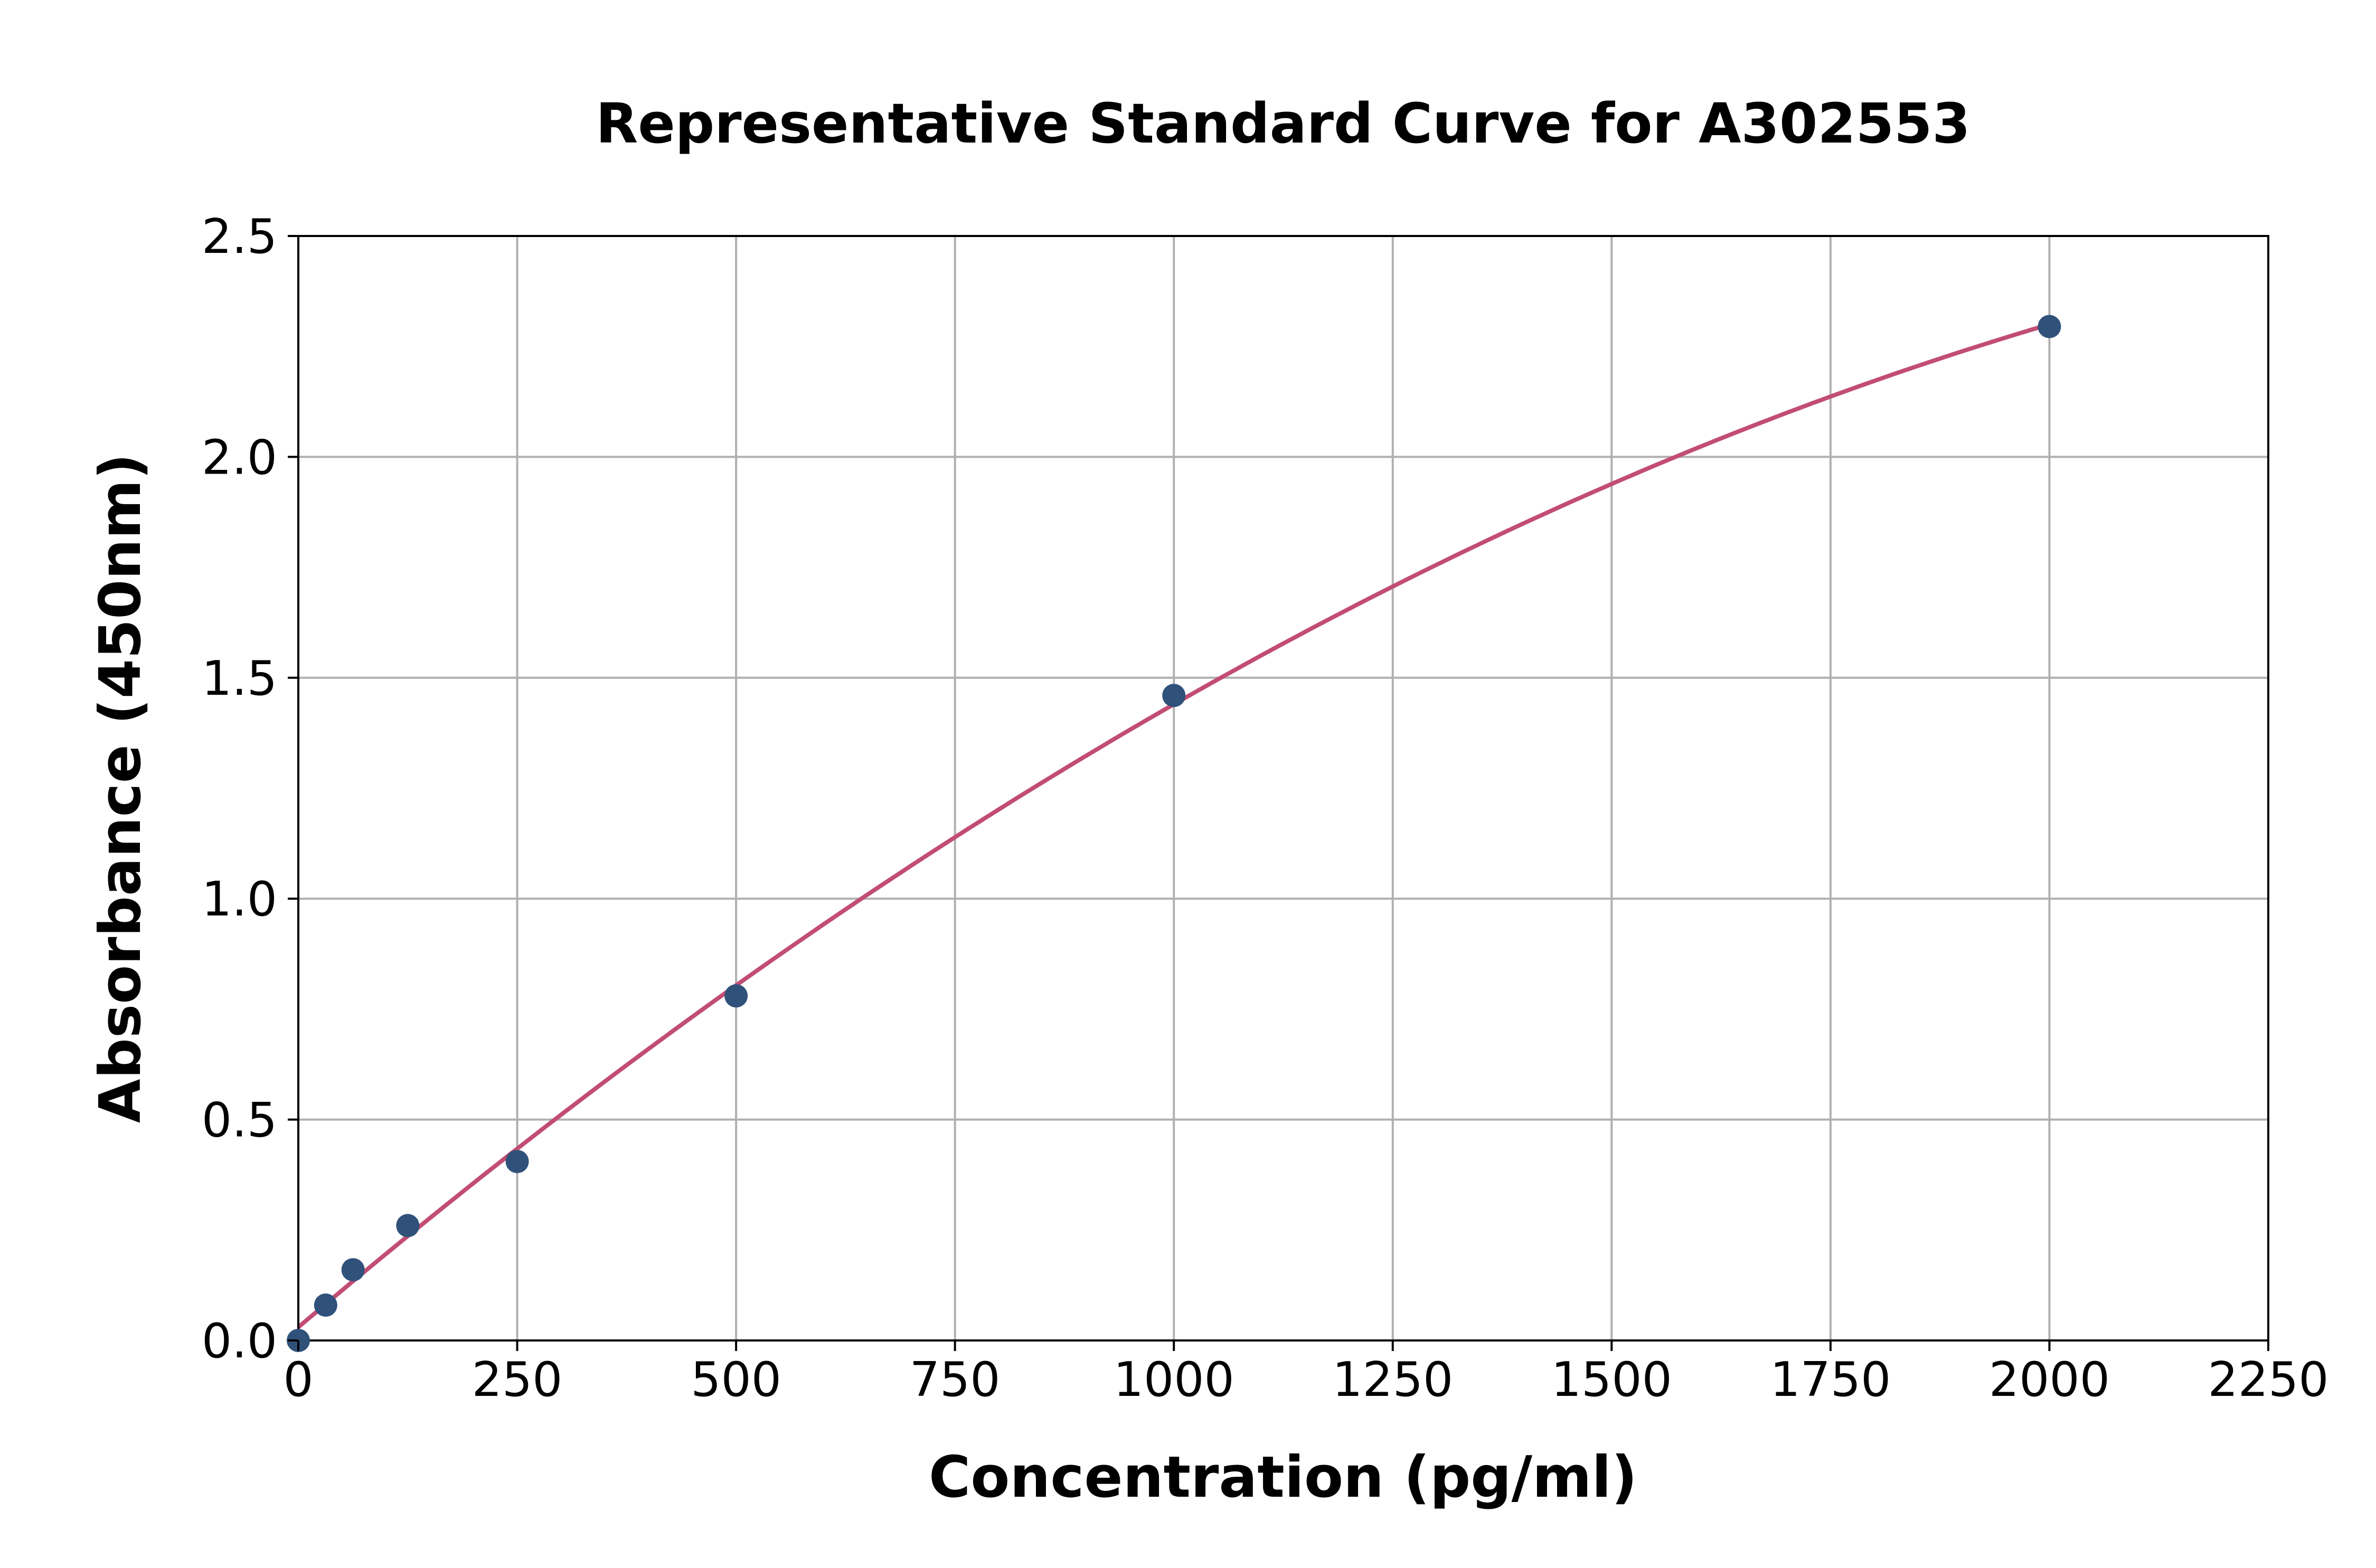 The height and width of the screenshot is (1568, 2376). What do you see at coordinates (240, 900) in the screenshot?
I see `y-tick-label: 1.0` at bounding box center [240, 900].